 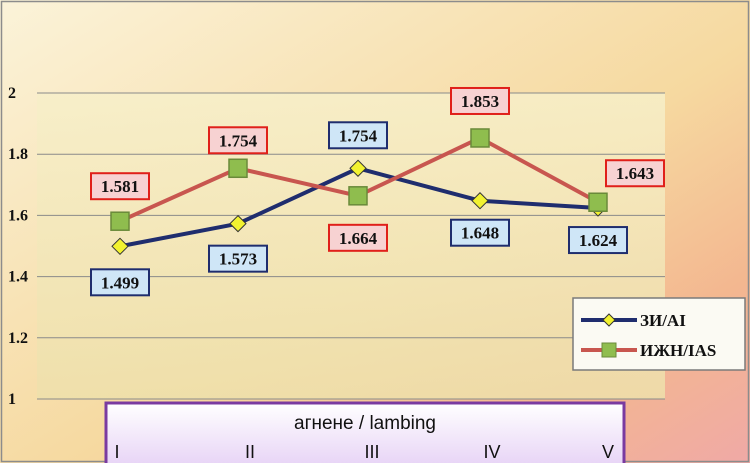 I want to click on x-tick-label: III, so click(x=371, y=452).